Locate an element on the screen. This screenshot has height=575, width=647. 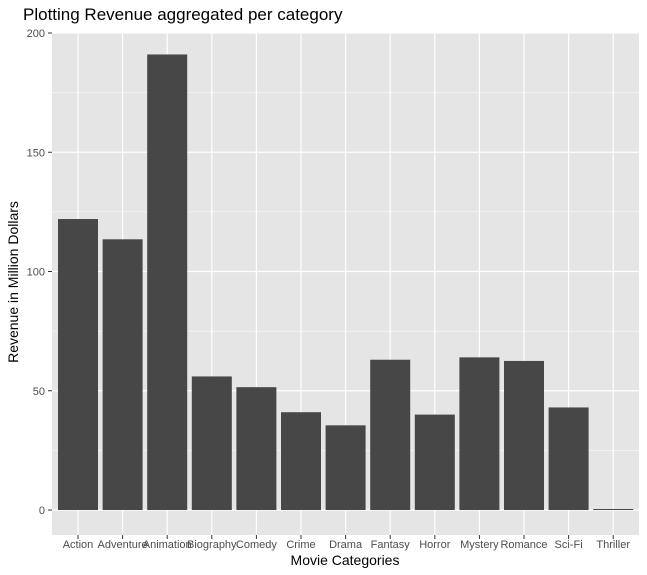
x-tick-label: Action is located at coordinates (78, 545).